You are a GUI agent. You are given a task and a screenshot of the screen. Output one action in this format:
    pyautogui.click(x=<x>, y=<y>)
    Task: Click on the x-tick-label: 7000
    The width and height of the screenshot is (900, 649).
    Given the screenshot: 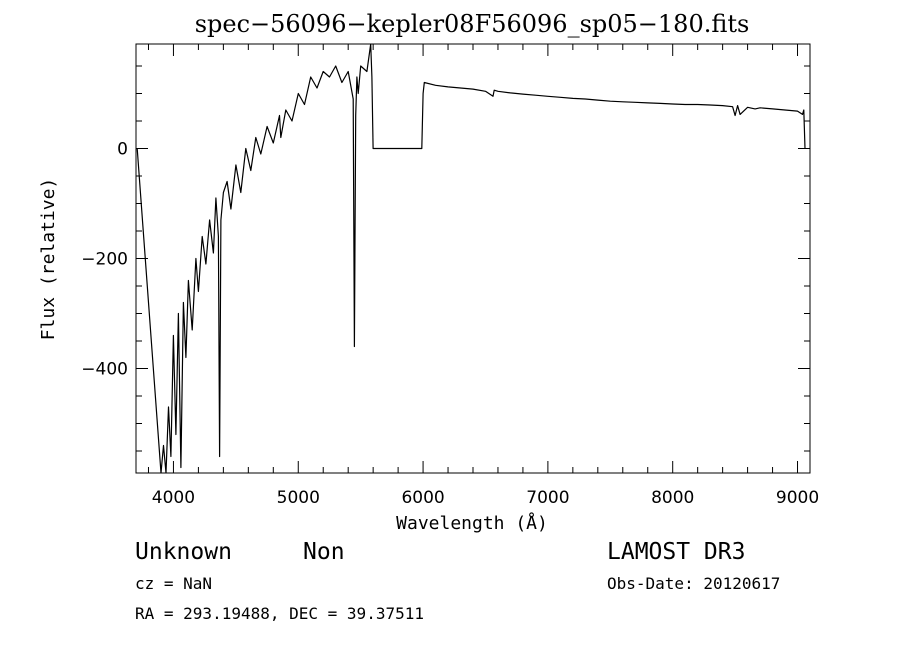 What is the action you would take?
    pyautogui.click(x=547, y=498)
    